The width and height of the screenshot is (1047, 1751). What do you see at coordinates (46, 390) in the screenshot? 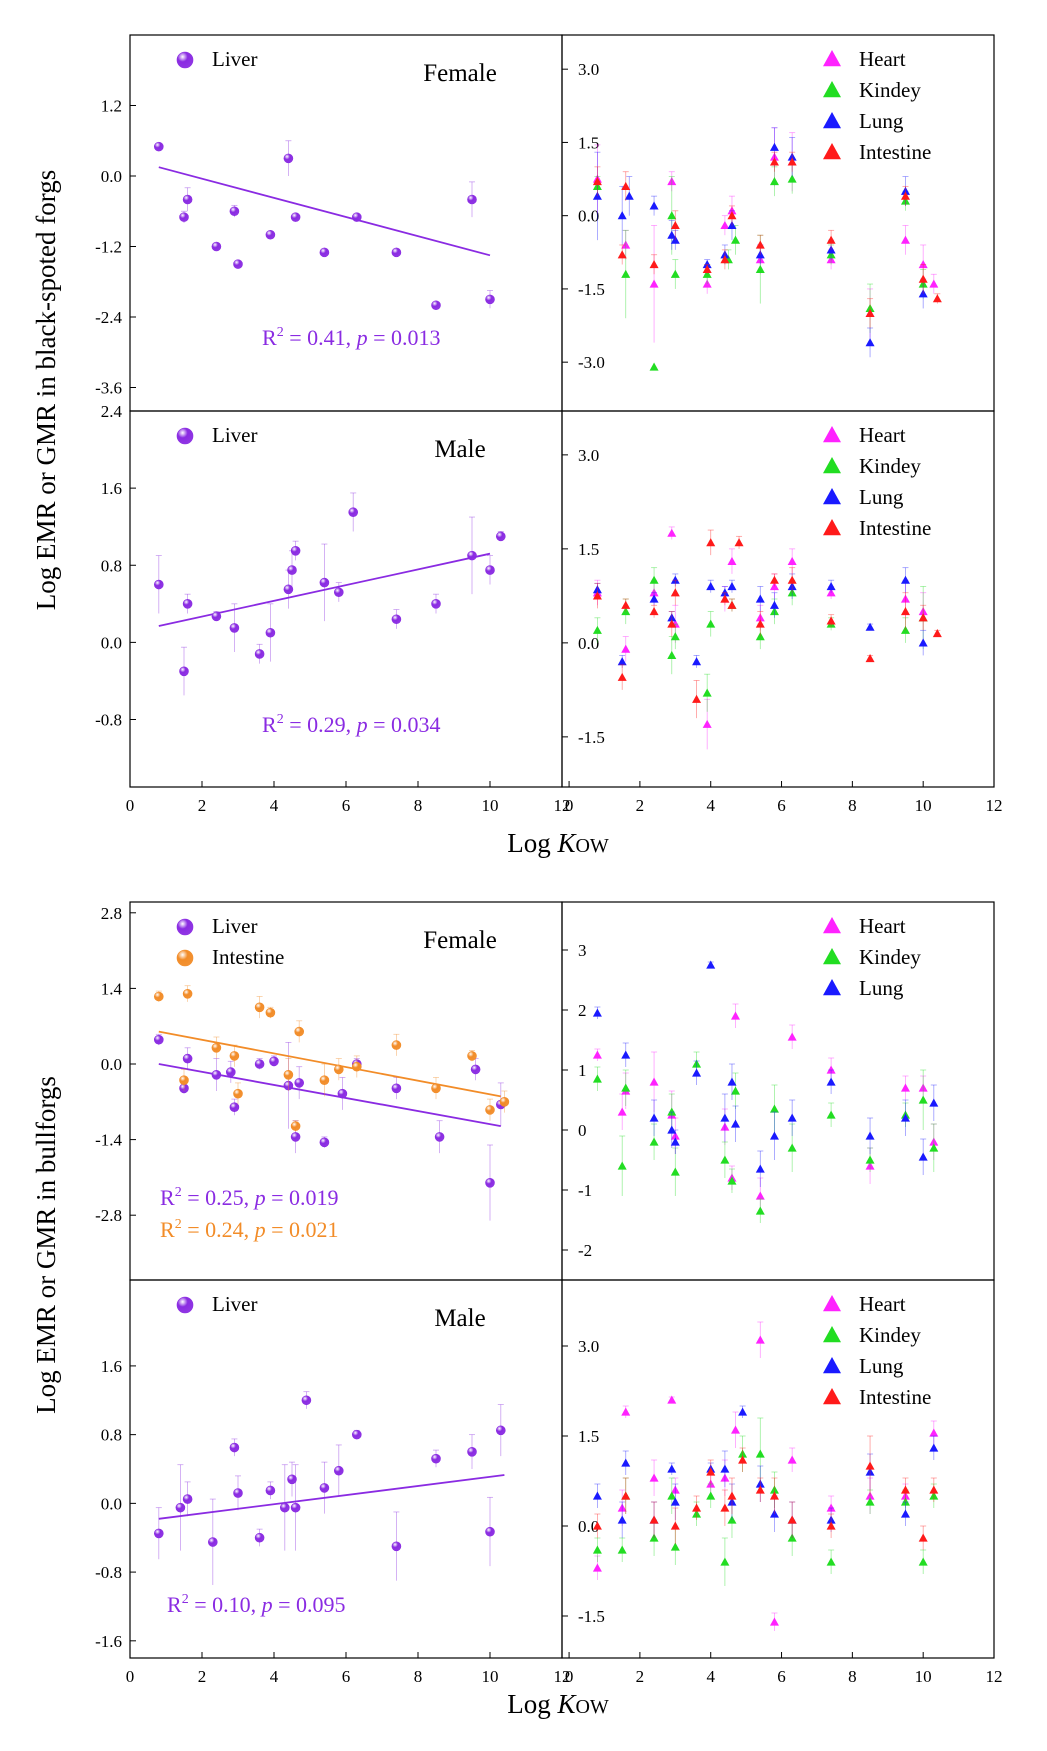
I see `top-y-axis-label: Log EMR or GMR in black-spoted forgs` at bounding box center [46, 390].